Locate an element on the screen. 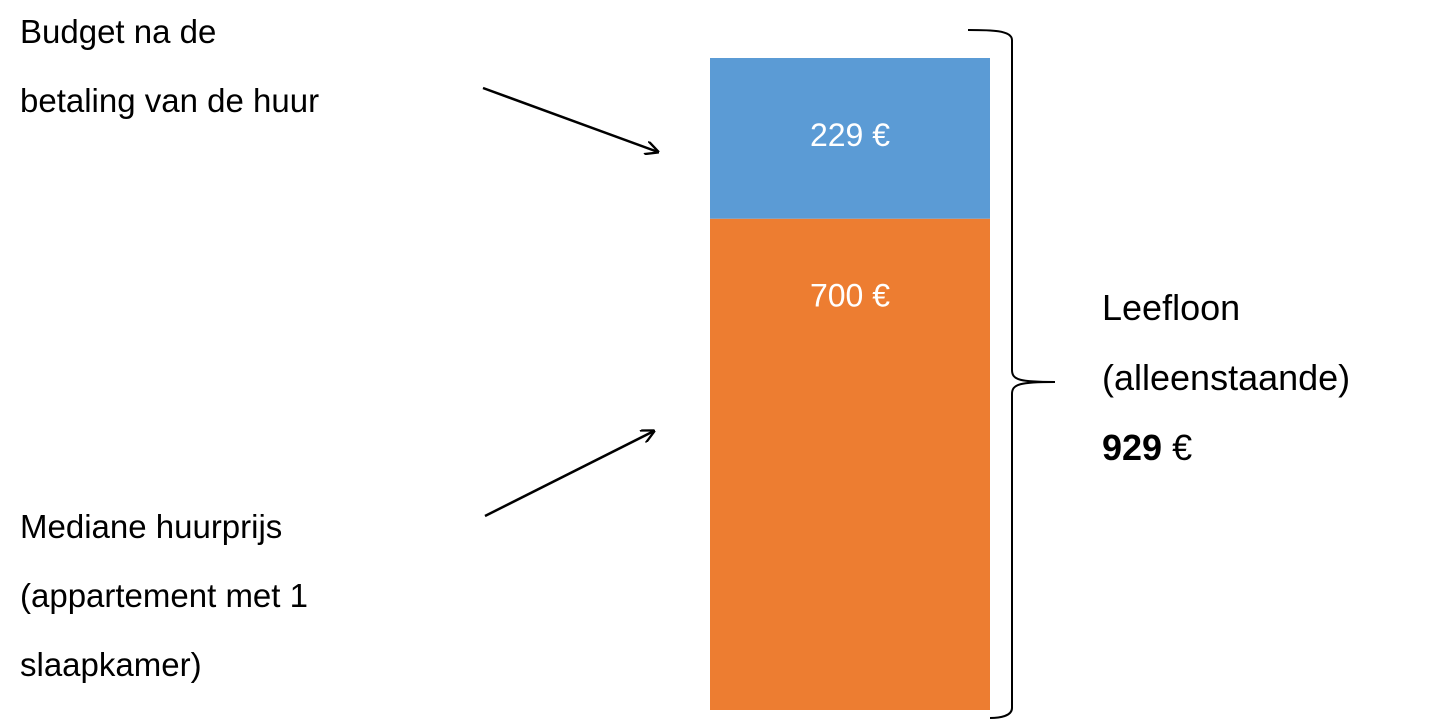 The image size is (1440, 721). total-annotation-line: (alleenstaande) is located at coordinates (1226, 377).